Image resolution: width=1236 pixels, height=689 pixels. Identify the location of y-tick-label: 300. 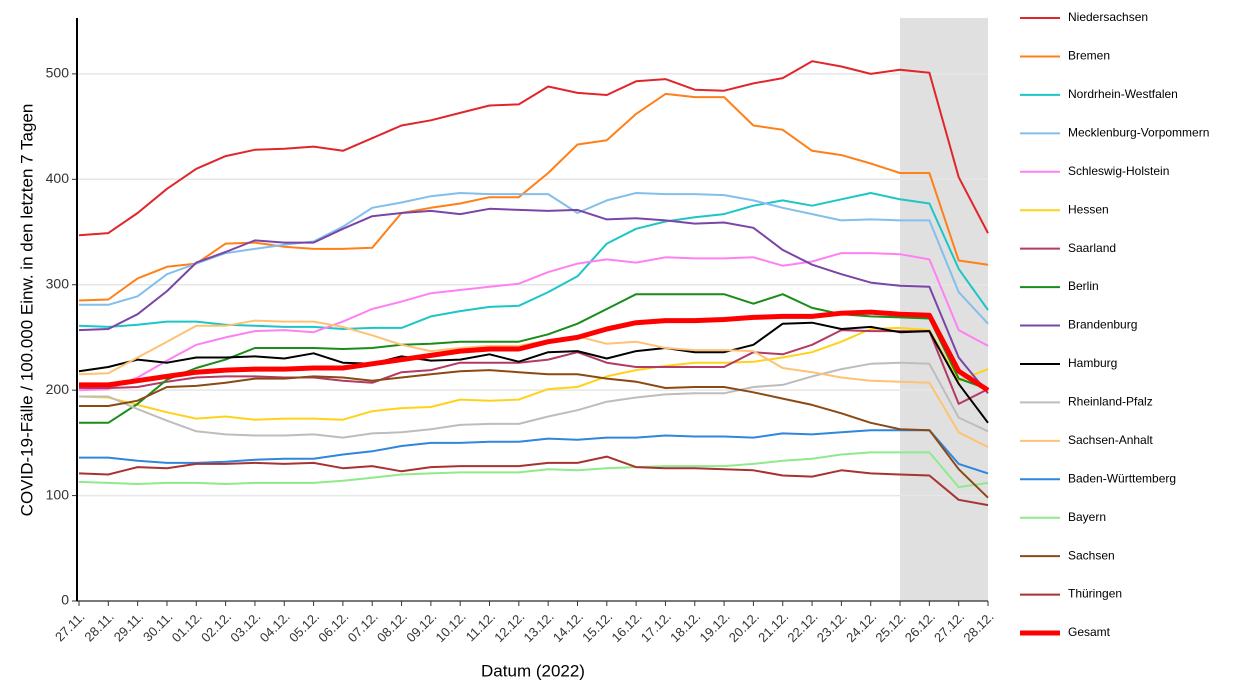
(58, 283).